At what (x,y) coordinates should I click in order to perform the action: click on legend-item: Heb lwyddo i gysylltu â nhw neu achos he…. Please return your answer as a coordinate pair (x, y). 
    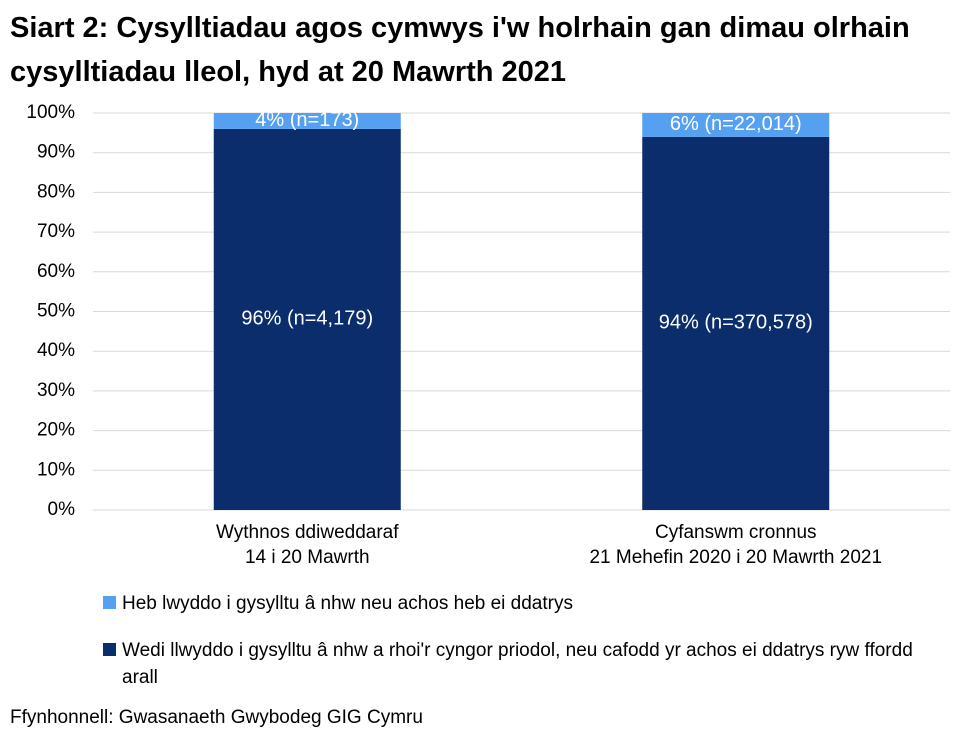
    Looking at the image, I should click on (513, 603).